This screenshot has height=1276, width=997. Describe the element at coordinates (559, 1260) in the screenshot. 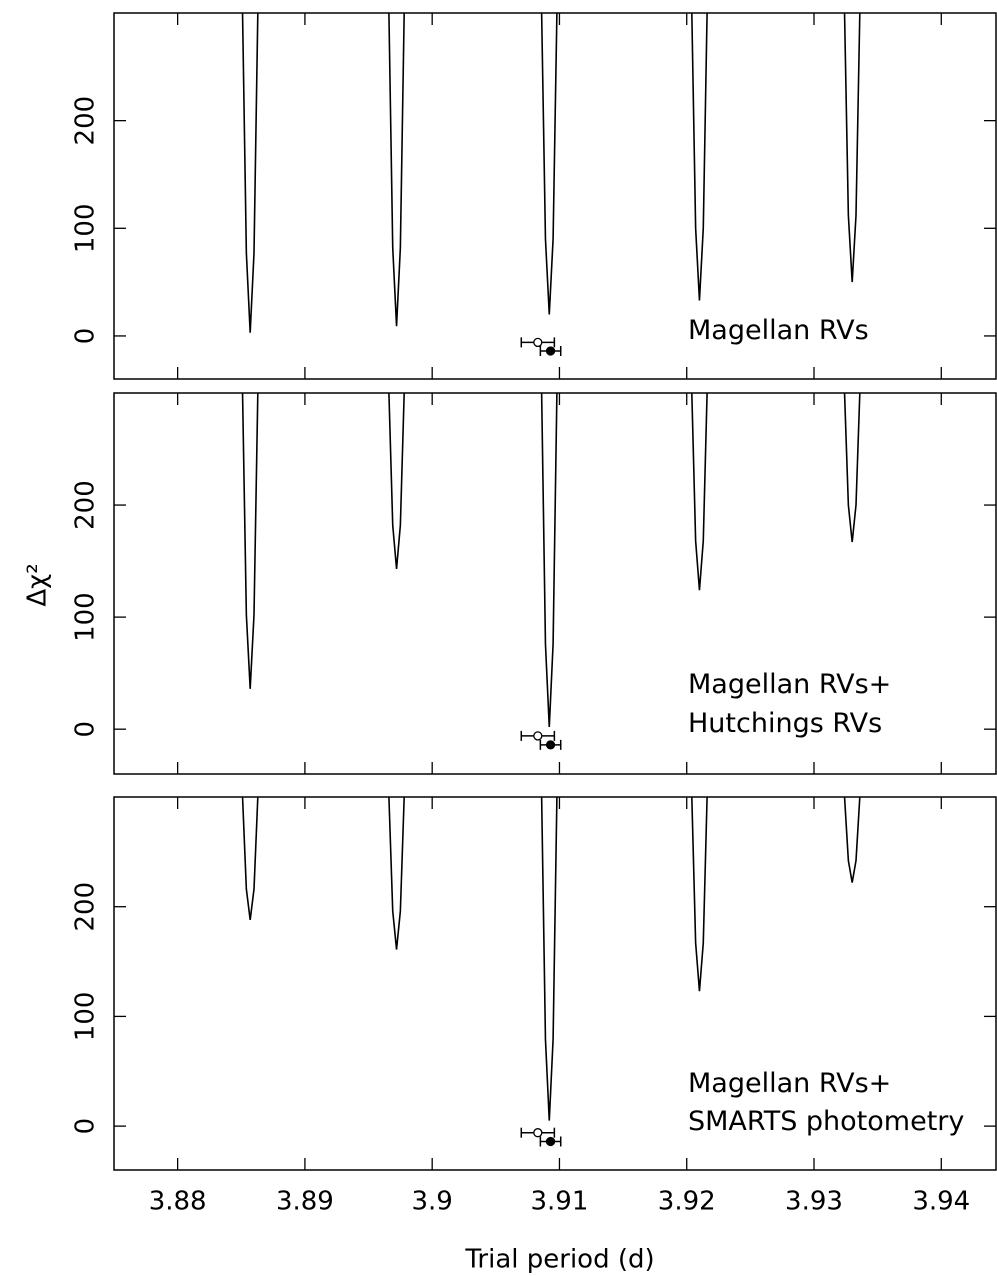

I see `x-axis-label: Trial period (d)` at that location.